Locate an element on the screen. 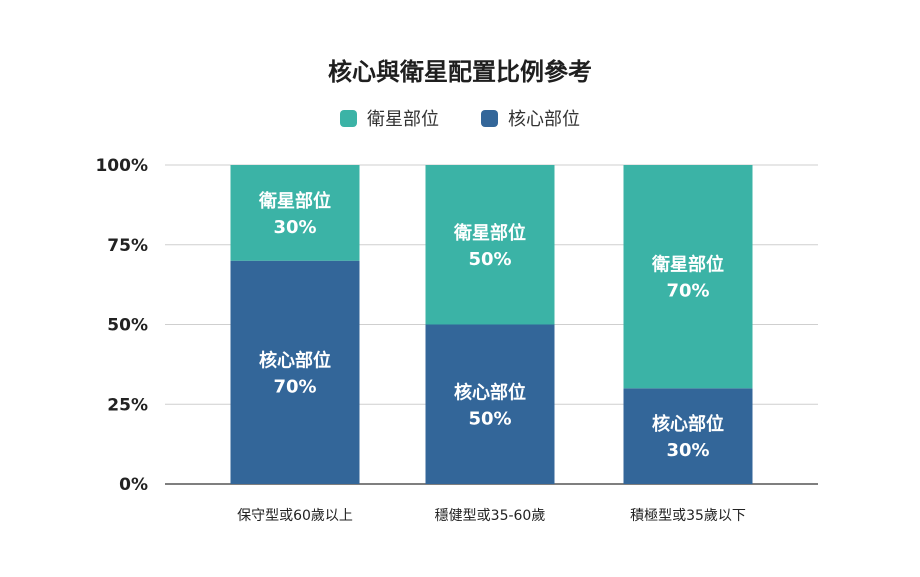  x-category-label: 保守型或60歲以上 is located at coordinates (295, 516).